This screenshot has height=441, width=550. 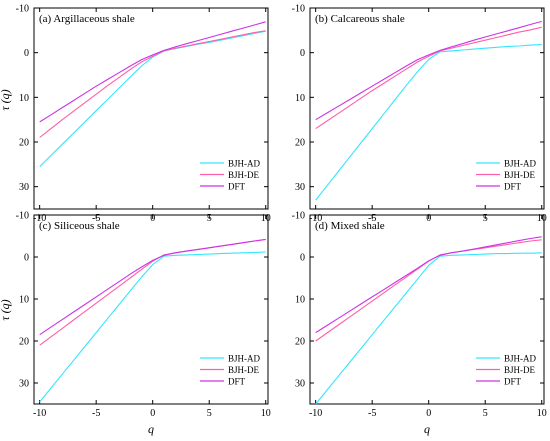 What do you see at coordinates (87, 19) in the screenshot?
I see `panel-title: (a) Argillaceous shale` at bounding box center [87, 19].